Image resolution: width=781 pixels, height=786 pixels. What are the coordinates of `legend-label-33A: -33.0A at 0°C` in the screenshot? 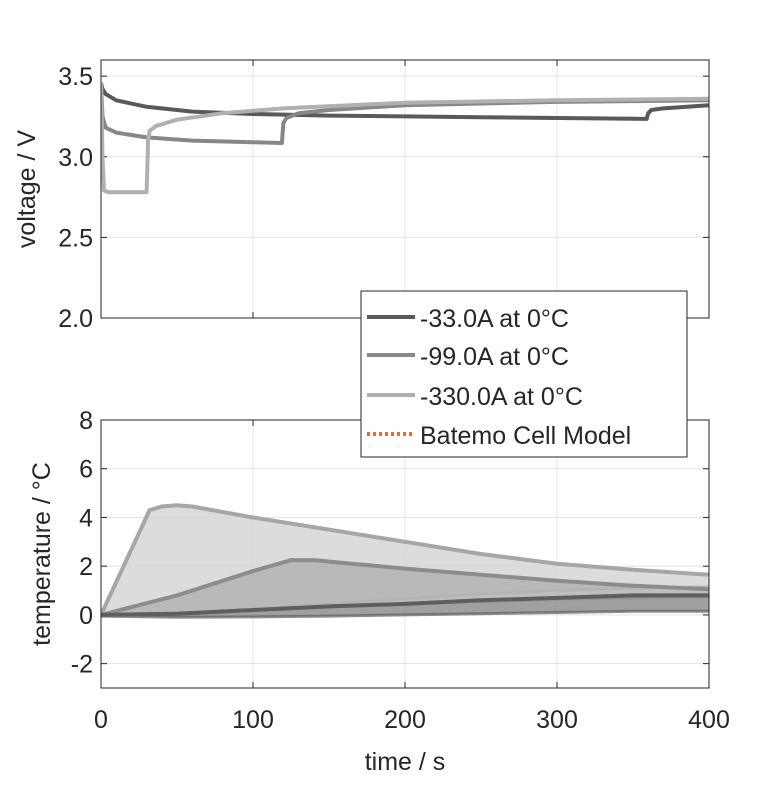 It's located at (494, 319).